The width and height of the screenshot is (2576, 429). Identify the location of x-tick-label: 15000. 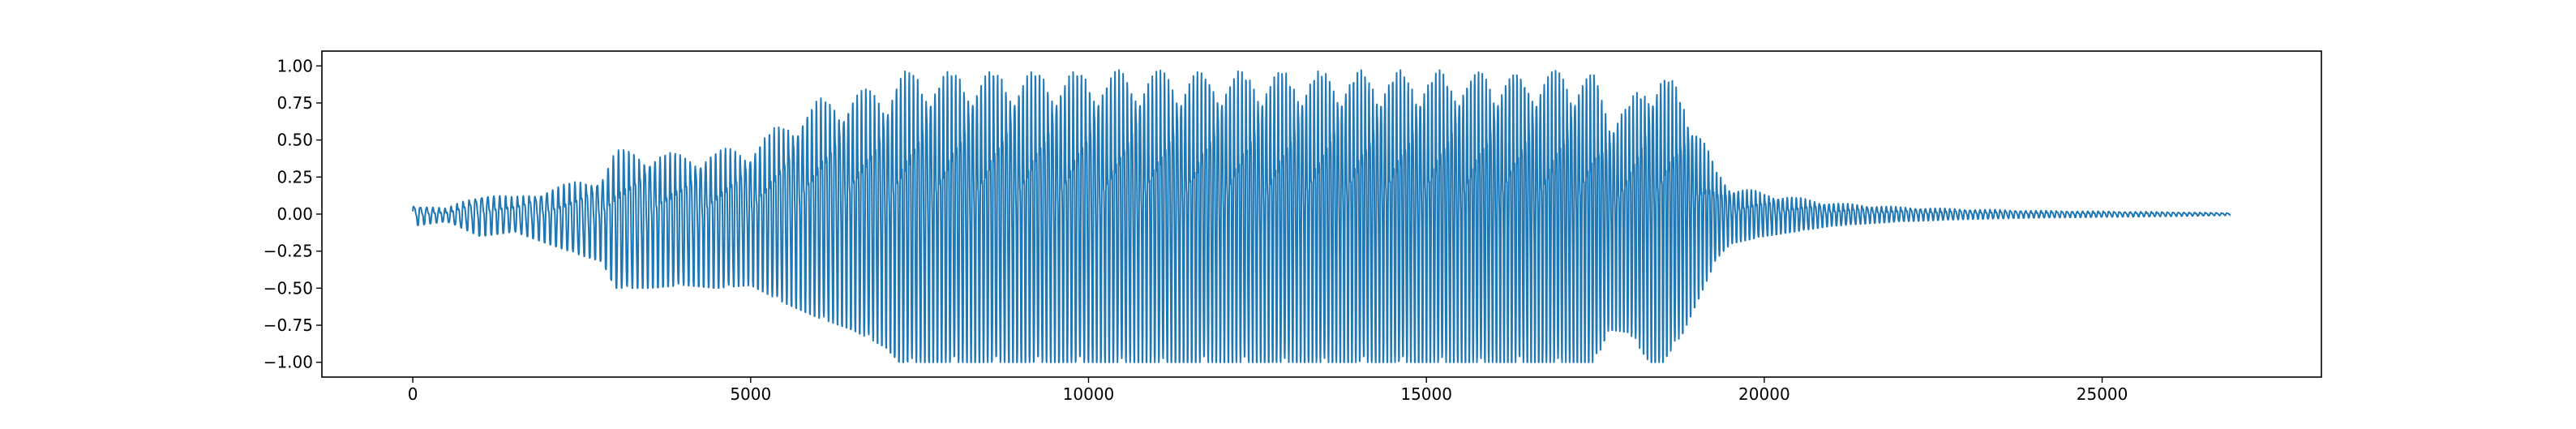
(1426, 394).